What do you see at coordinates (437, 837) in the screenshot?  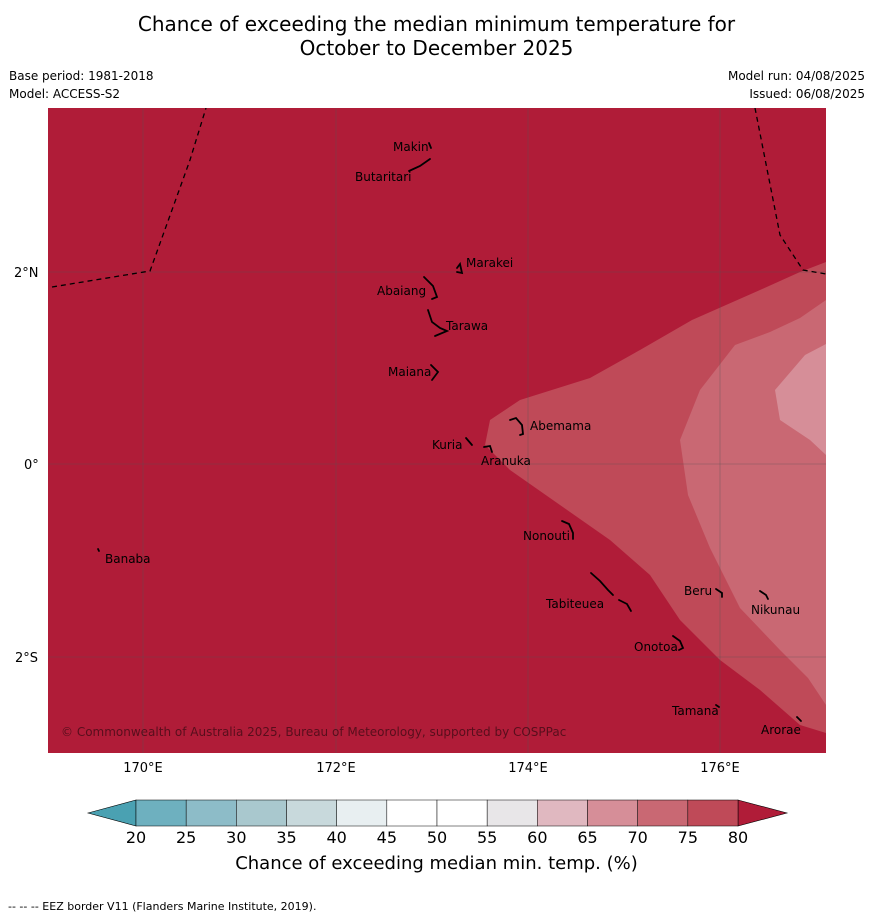 I see `colorbar-label: 50` at bounding box center [437, 837].